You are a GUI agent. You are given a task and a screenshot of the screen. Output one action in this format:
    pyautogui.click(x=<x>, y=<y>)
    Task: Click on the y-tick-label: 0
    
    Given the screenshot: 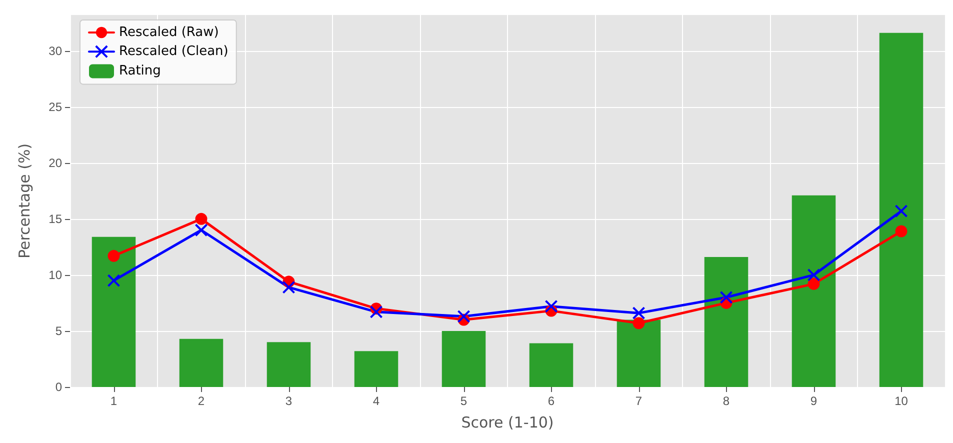 What is the action you would take?
    pyautogui.click(x=58, y=387)
    